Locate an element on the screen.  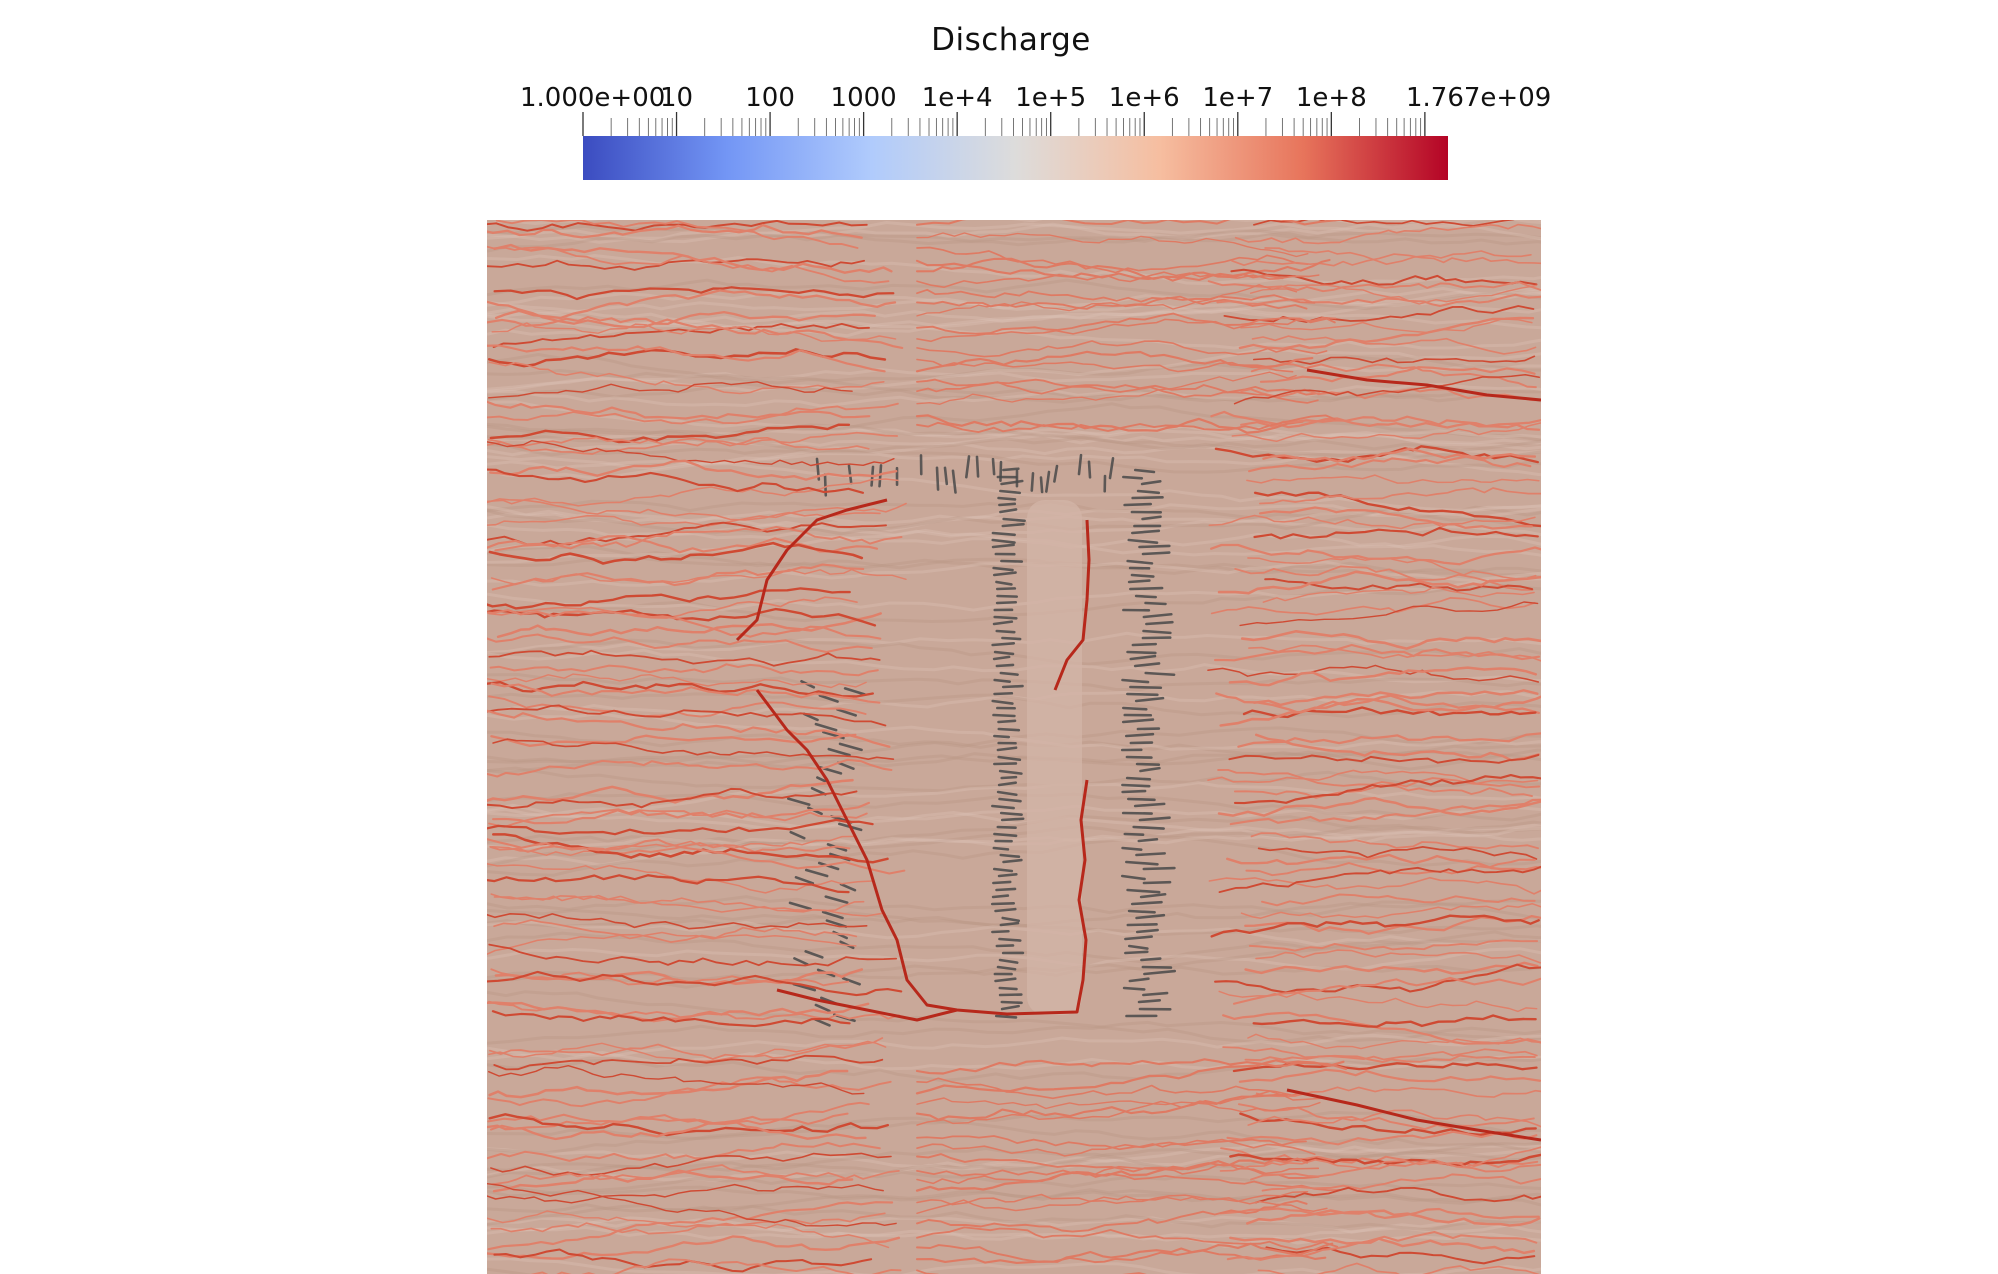
central-trough is located at coordinates (1054, 757).